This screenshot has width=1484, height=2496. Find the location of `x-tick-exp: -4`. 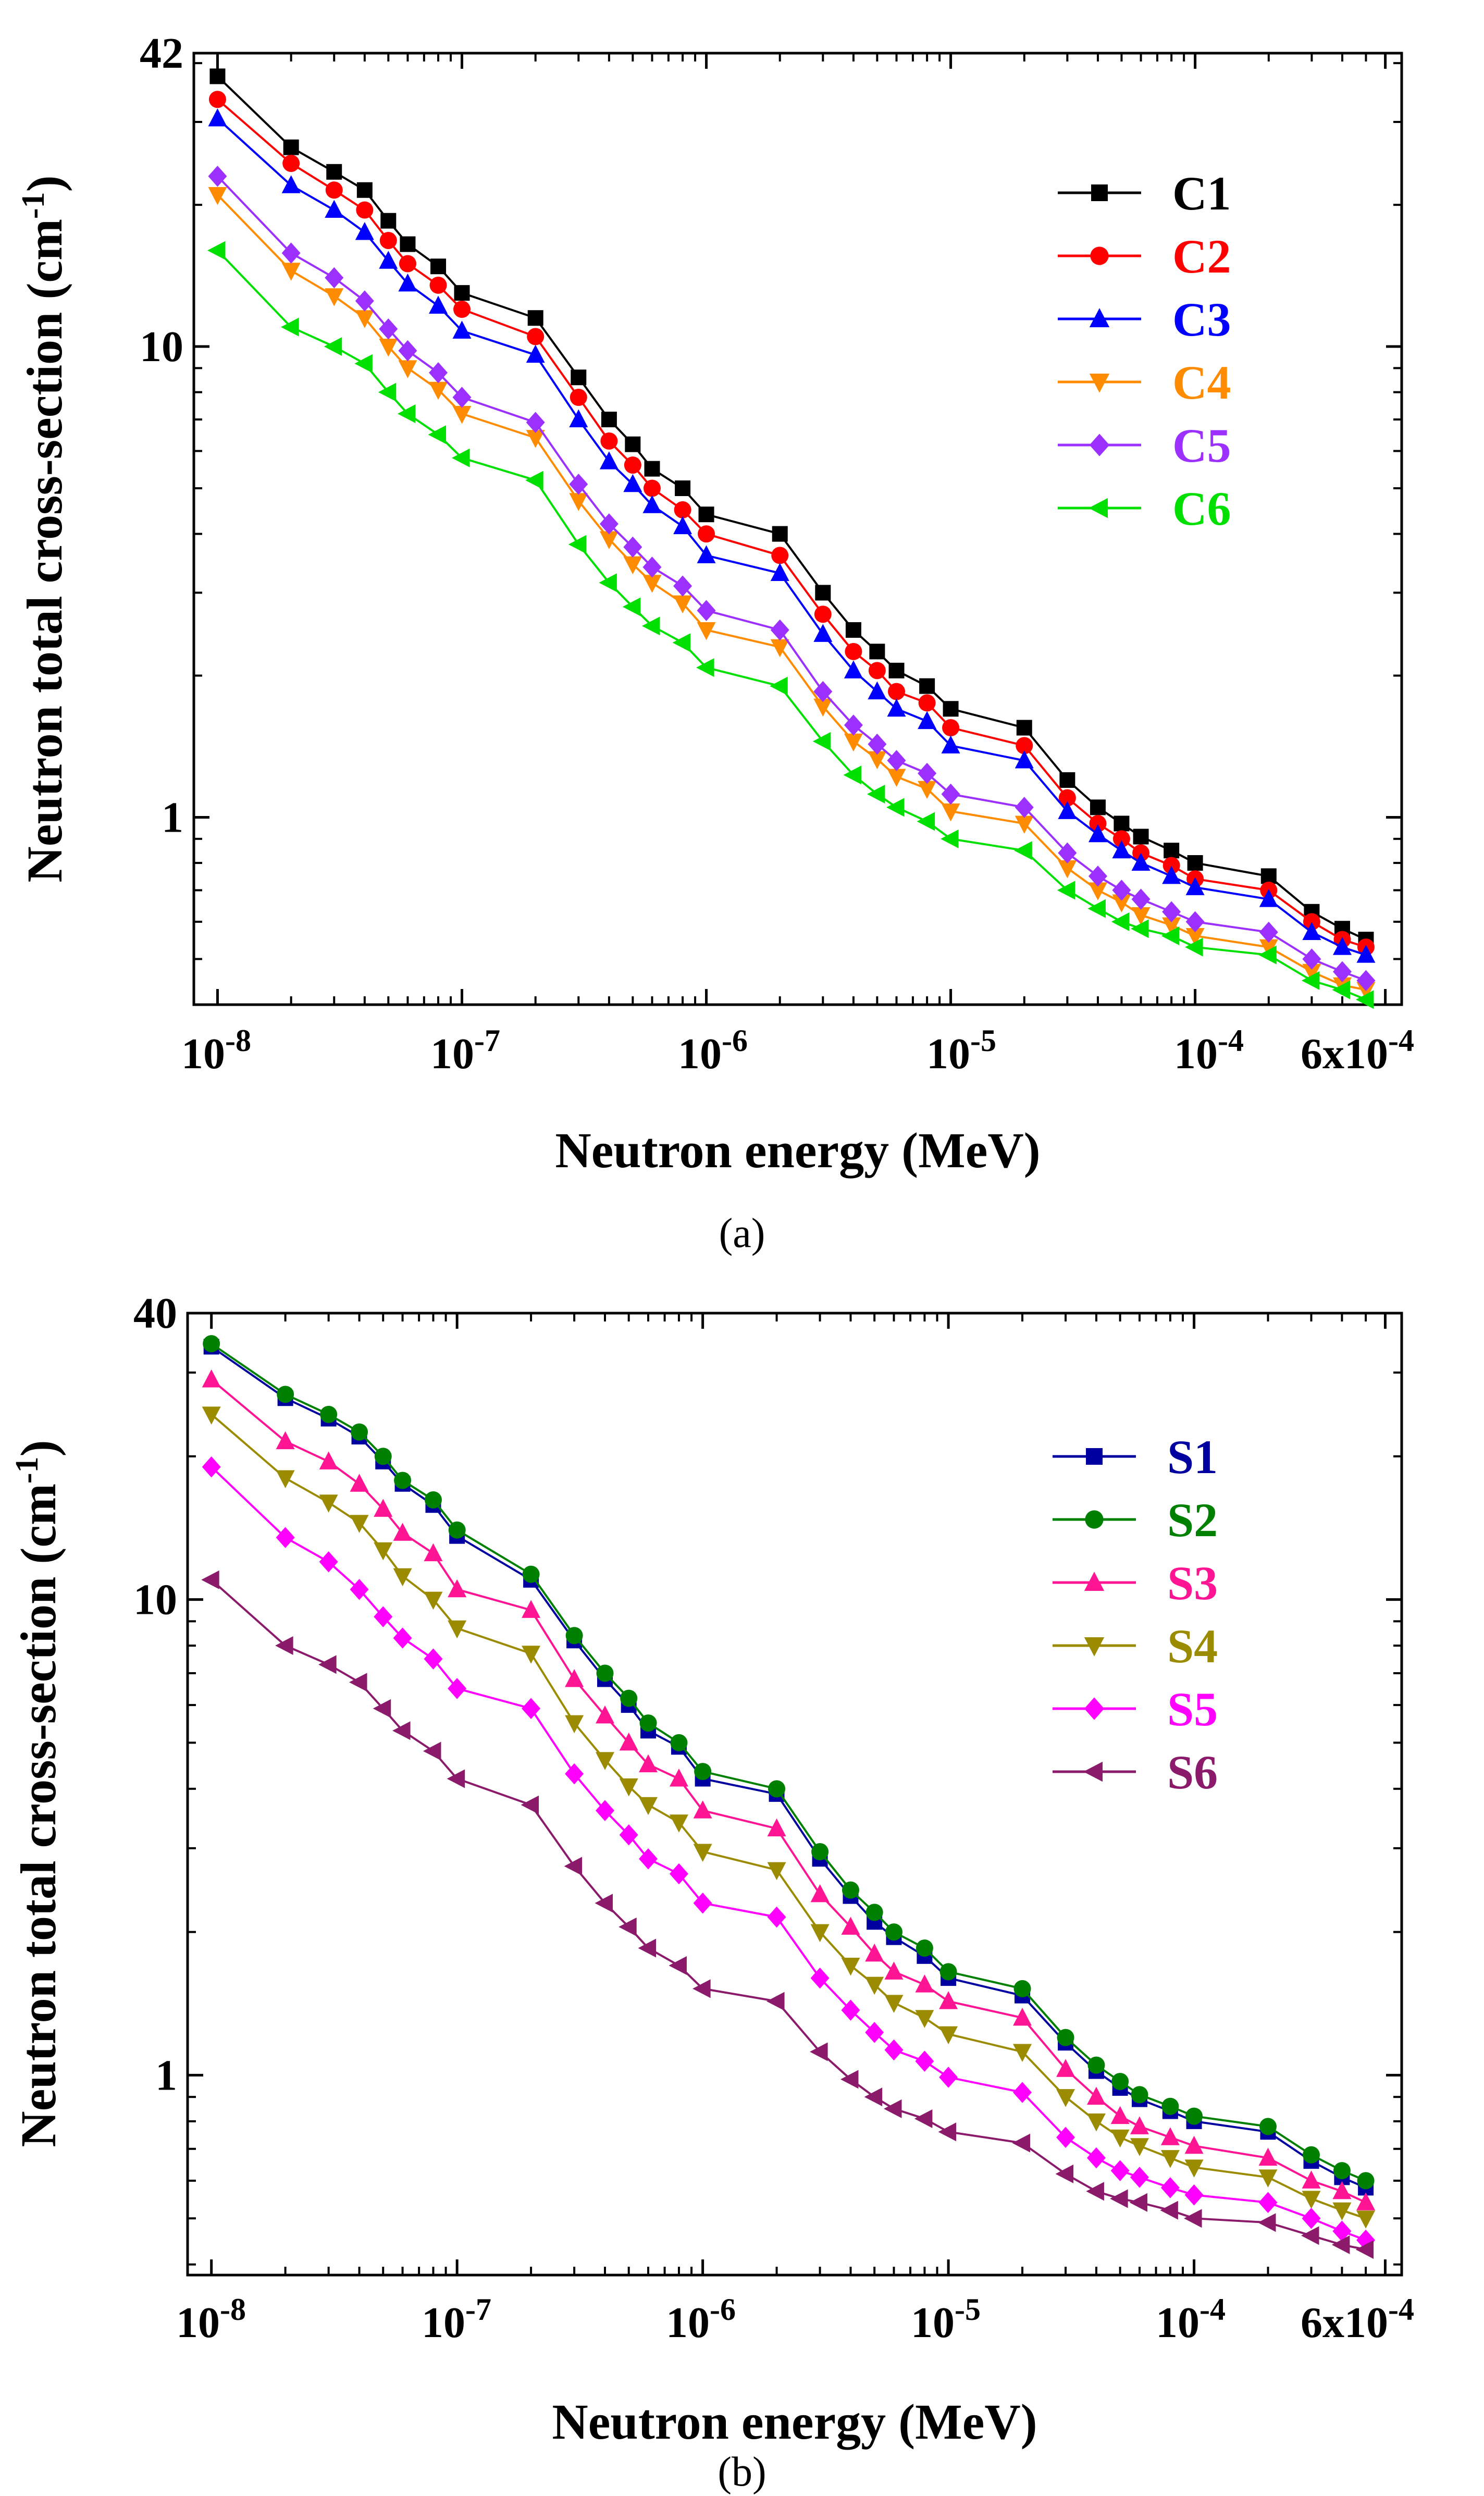

x-tick-exp: -4 is located at coordinates (1212, 2310).